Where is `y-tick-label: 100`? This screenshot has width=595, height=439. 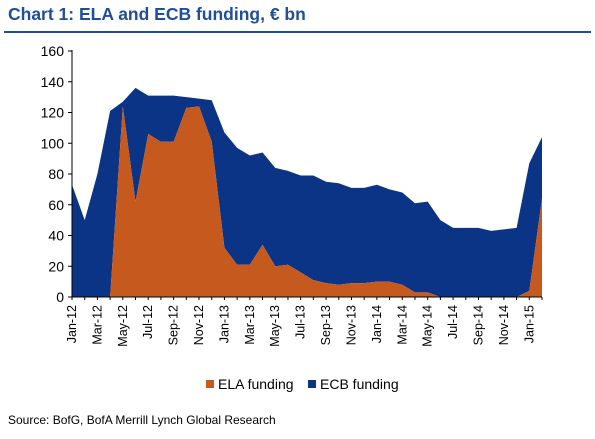 y-tick-label: 100 is located at coordinates (53, 143).